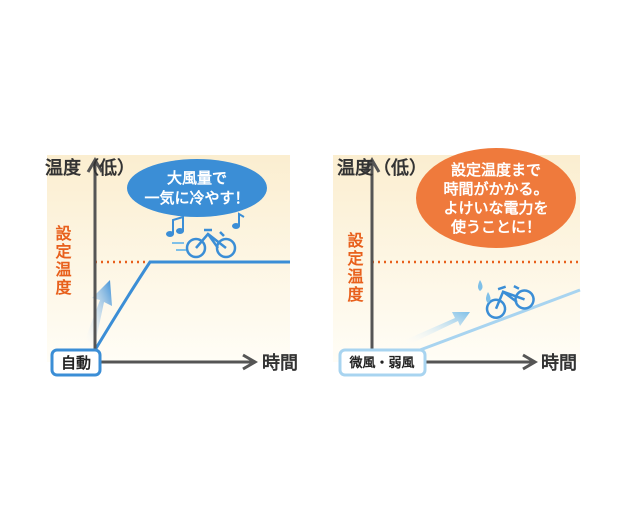 Image resolution: width=630 pixels, height=518 pixels. Describe the element at coordinates (205, 224) in the screenshot. I see `music-notes` at that location.